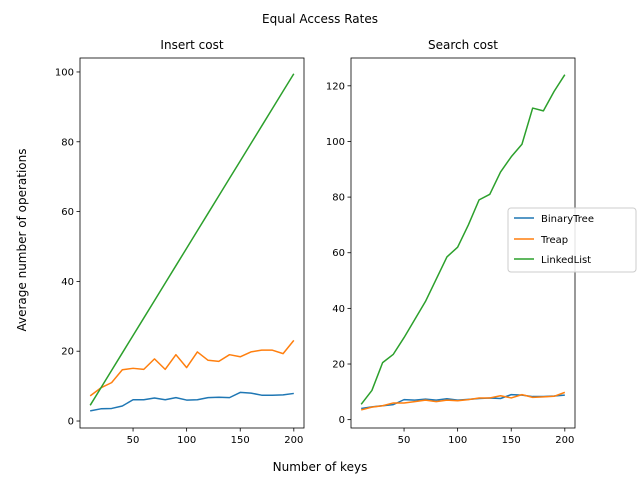 This screenshot has width=640, height=480. I want to click on search-cost-xtick-label-200: 200, so click(564, 440).